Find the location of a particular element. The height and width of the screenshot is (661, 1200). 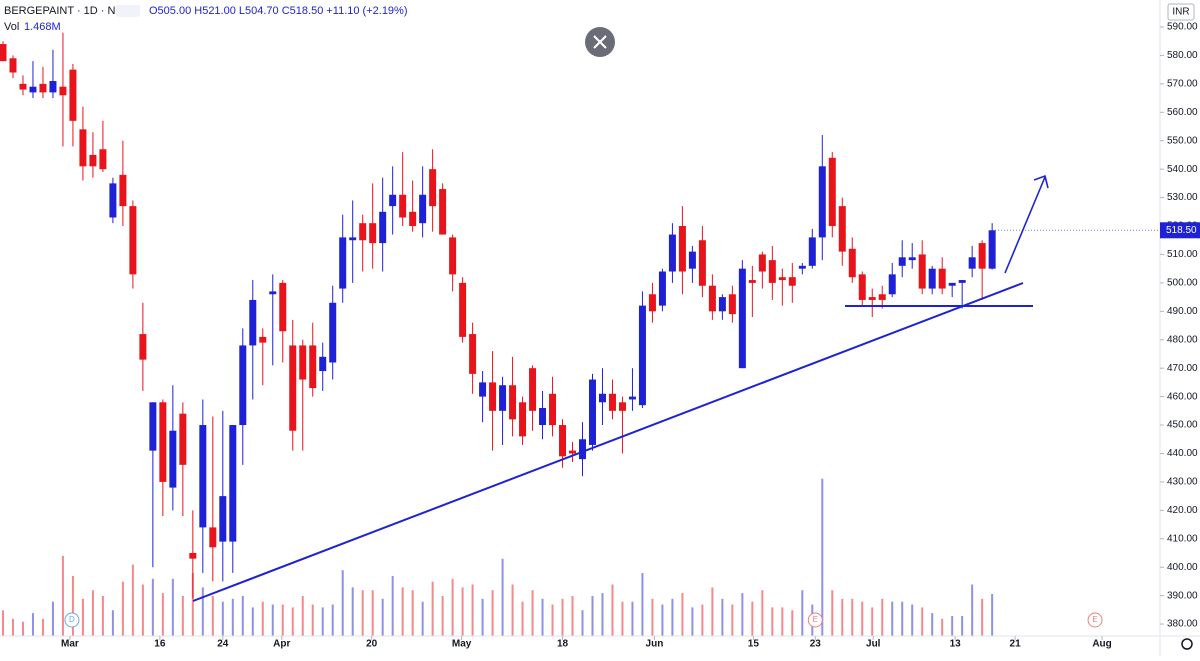

settings-icon is located at coordinates (1187, 644).